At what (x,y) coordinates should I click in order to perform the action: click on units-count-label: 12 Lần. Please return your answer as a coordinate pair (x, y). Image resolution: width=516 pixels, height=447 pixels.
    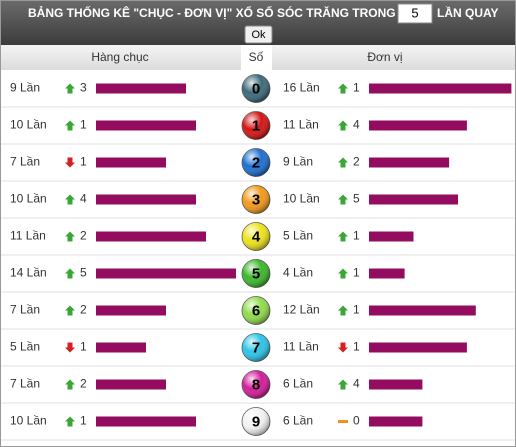
    Looking at the image, I should click on (301, 310).